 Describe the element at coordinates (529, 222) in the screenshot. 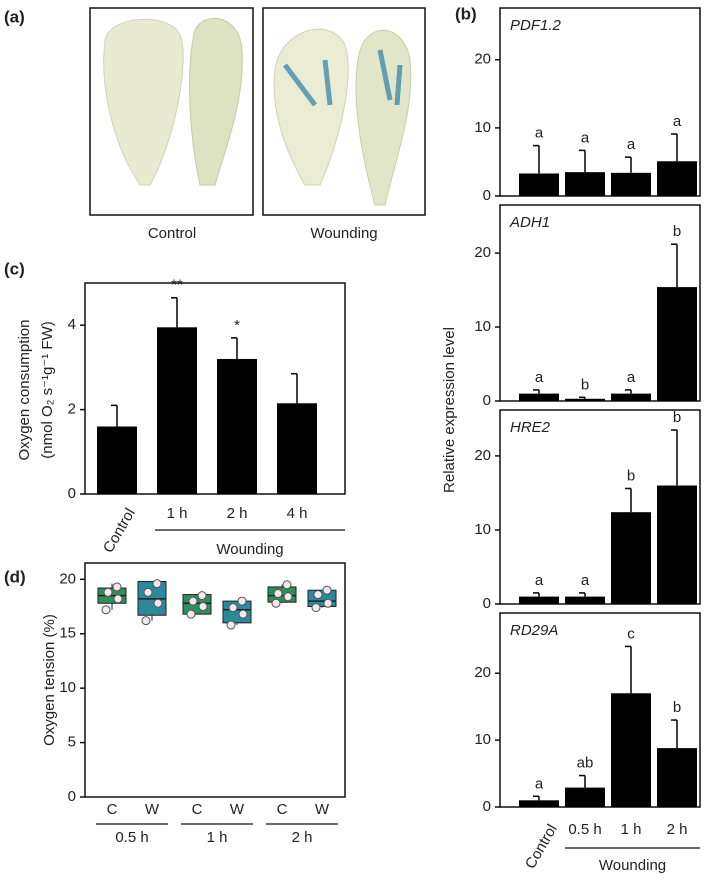

I see `chart-title: ADH1` at that location.